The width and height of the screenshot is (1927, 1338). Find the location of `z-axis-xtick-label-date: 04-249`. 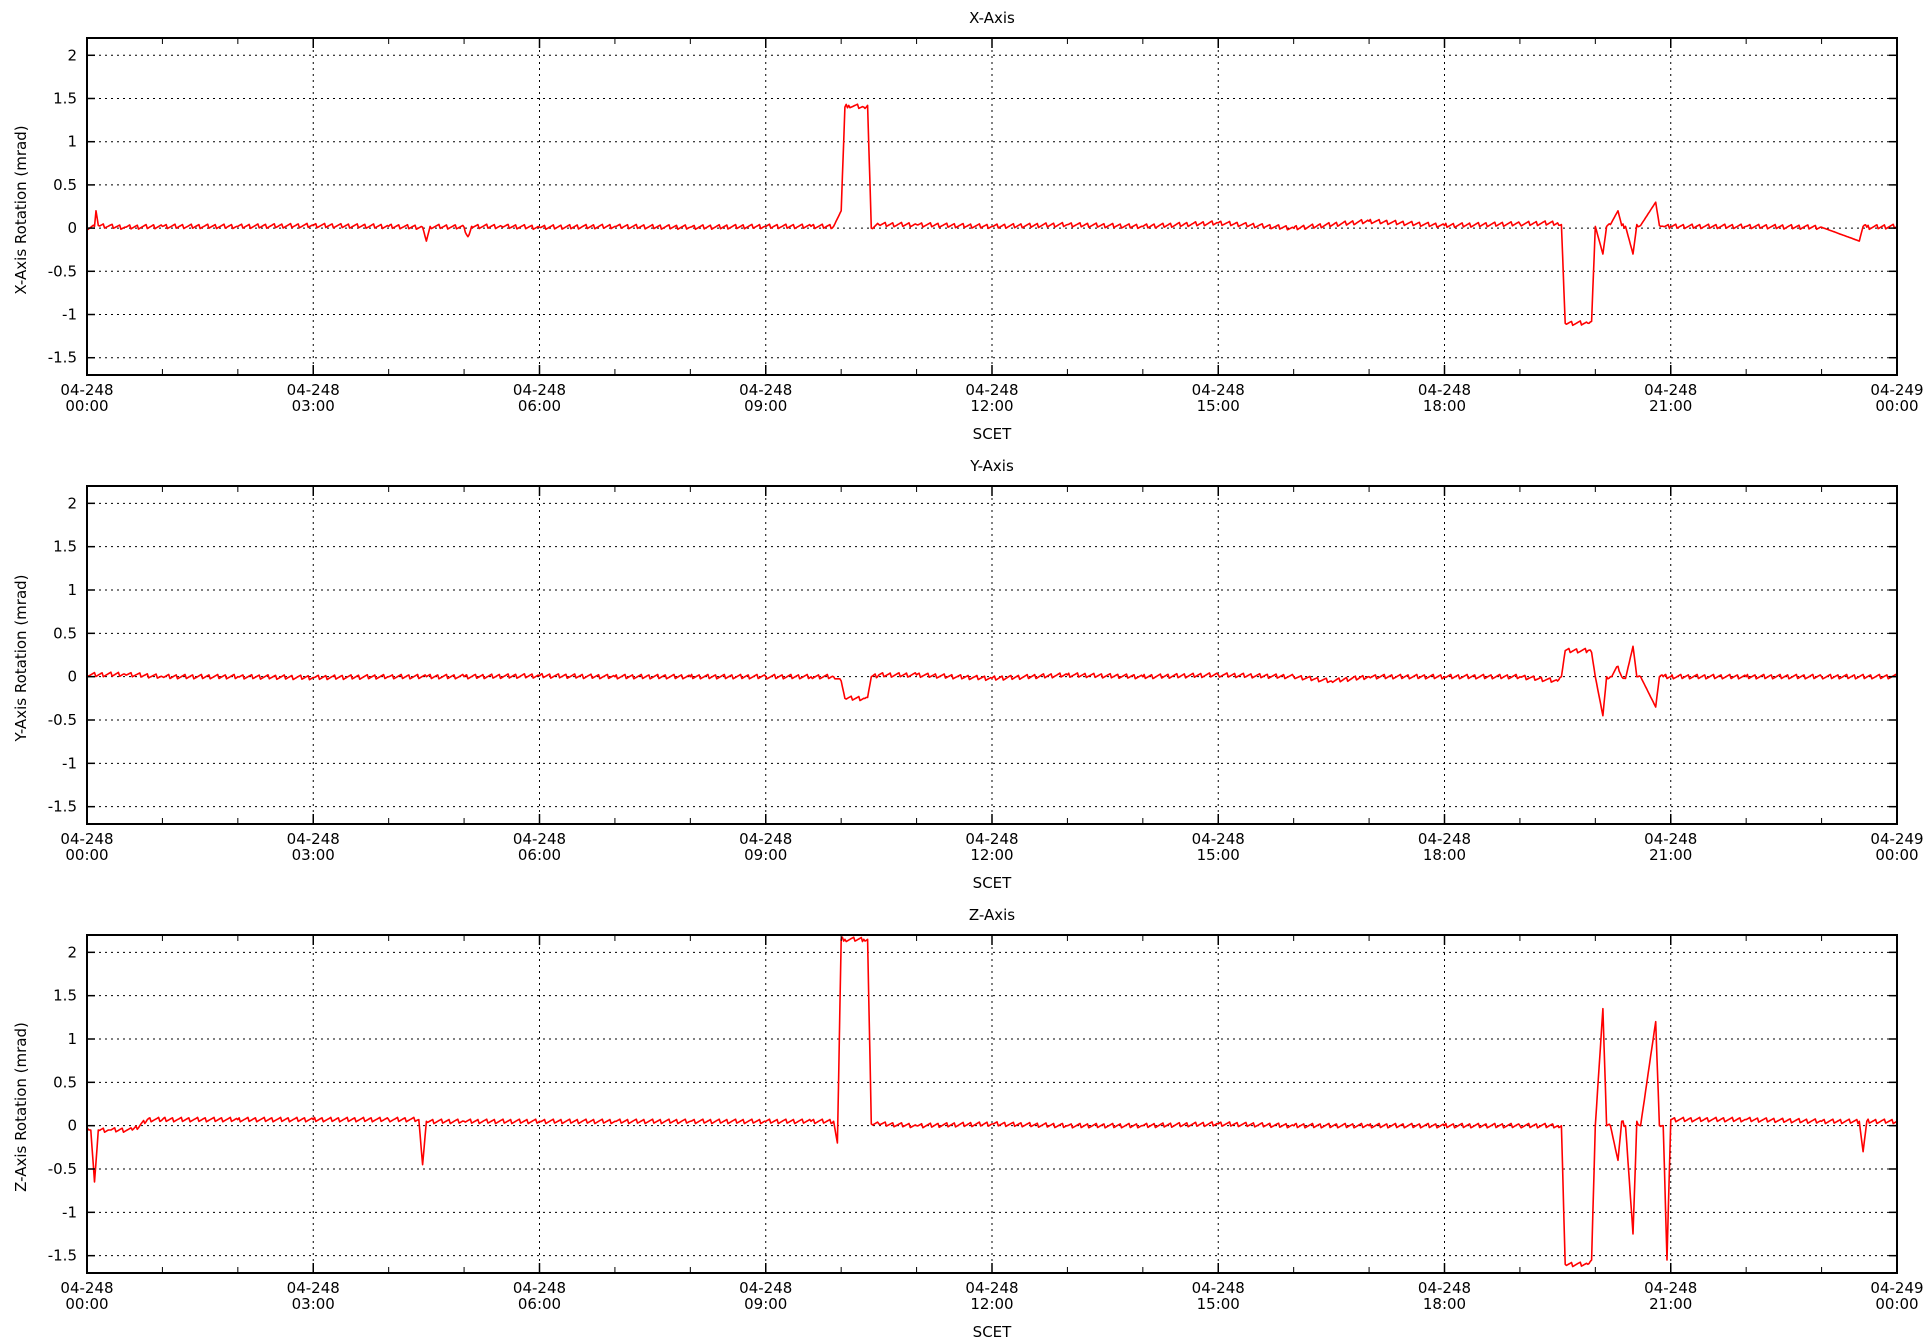

z-axis-xtick-label-date: 04-249 is located at coordinates (1896, 1288).